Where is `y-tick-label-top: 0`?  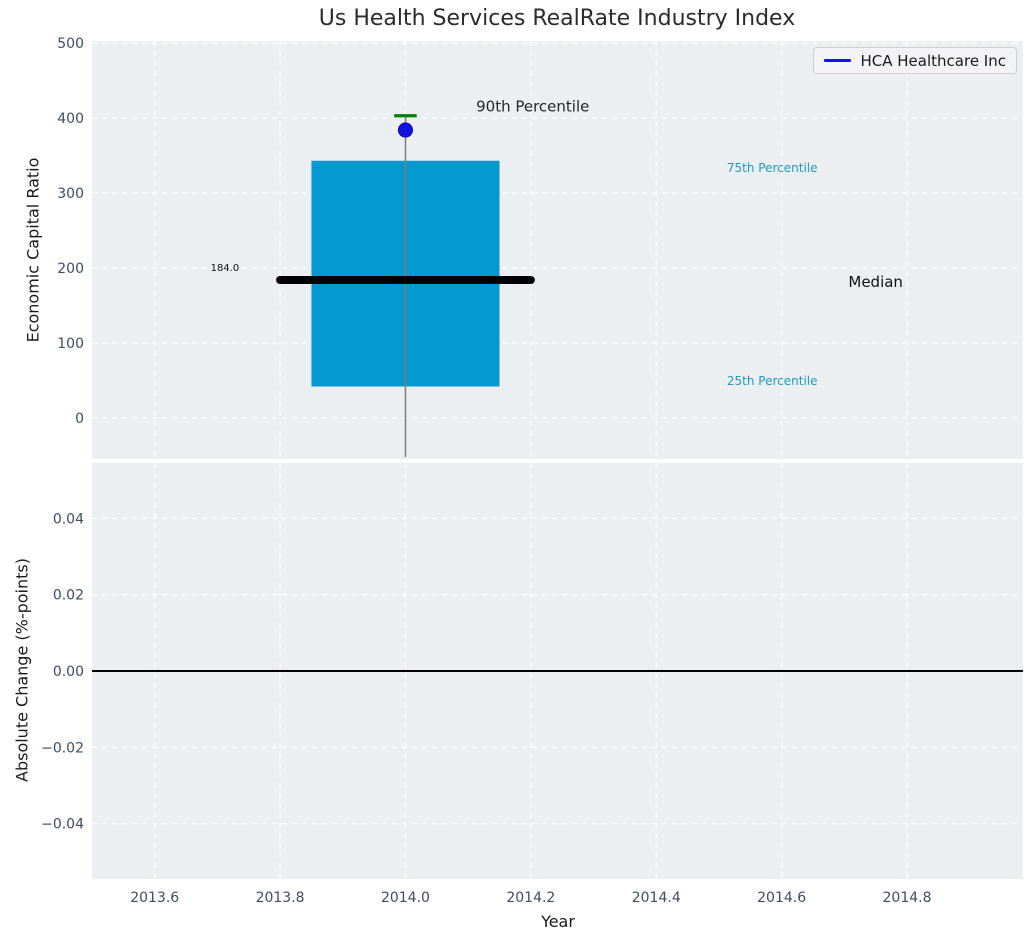
y-tick-label-top: 0 is located at coordinates (79, 419).